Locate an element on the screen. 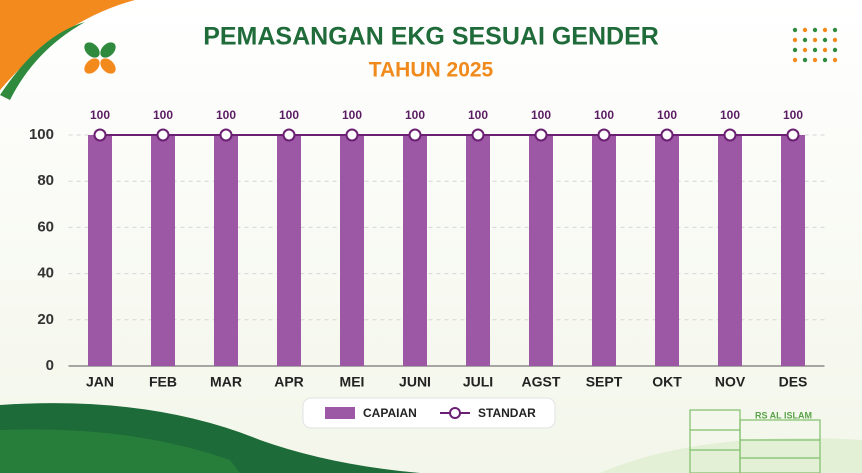  legend-label: CAPAIAN is located at coordinates (390, 413).